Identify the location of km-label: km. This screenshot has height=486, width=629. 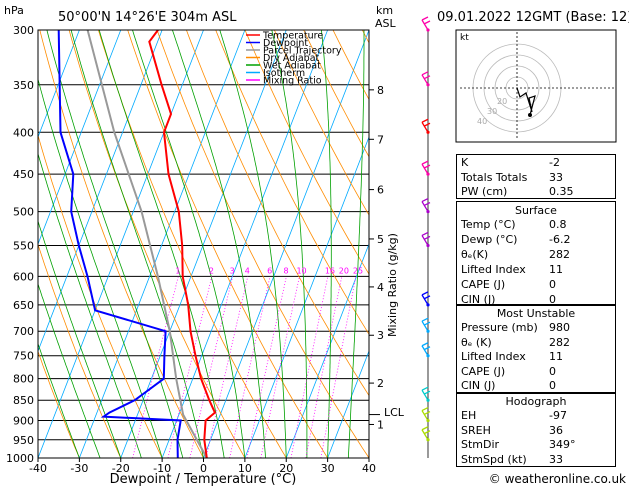
(384, 10).